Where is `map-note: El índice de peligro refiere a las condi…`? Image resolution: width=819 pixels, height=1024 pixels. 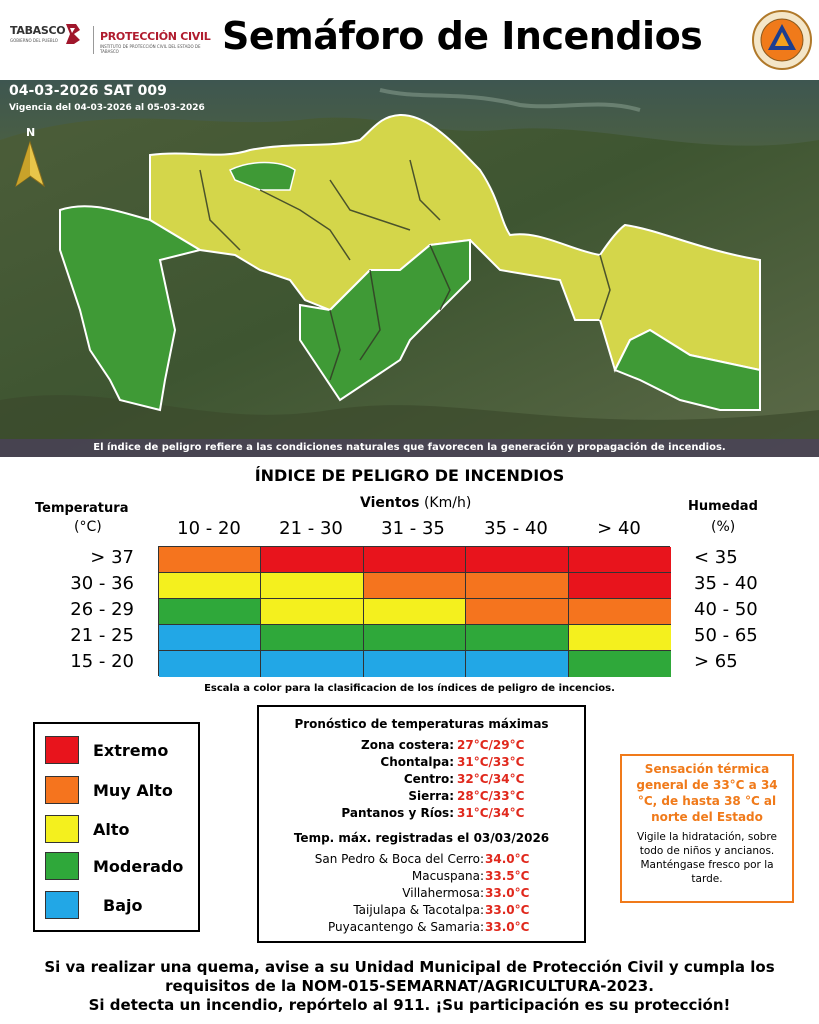 map-note: El índice de peligro refiere a las condi… is located at coordinates (409, 448).